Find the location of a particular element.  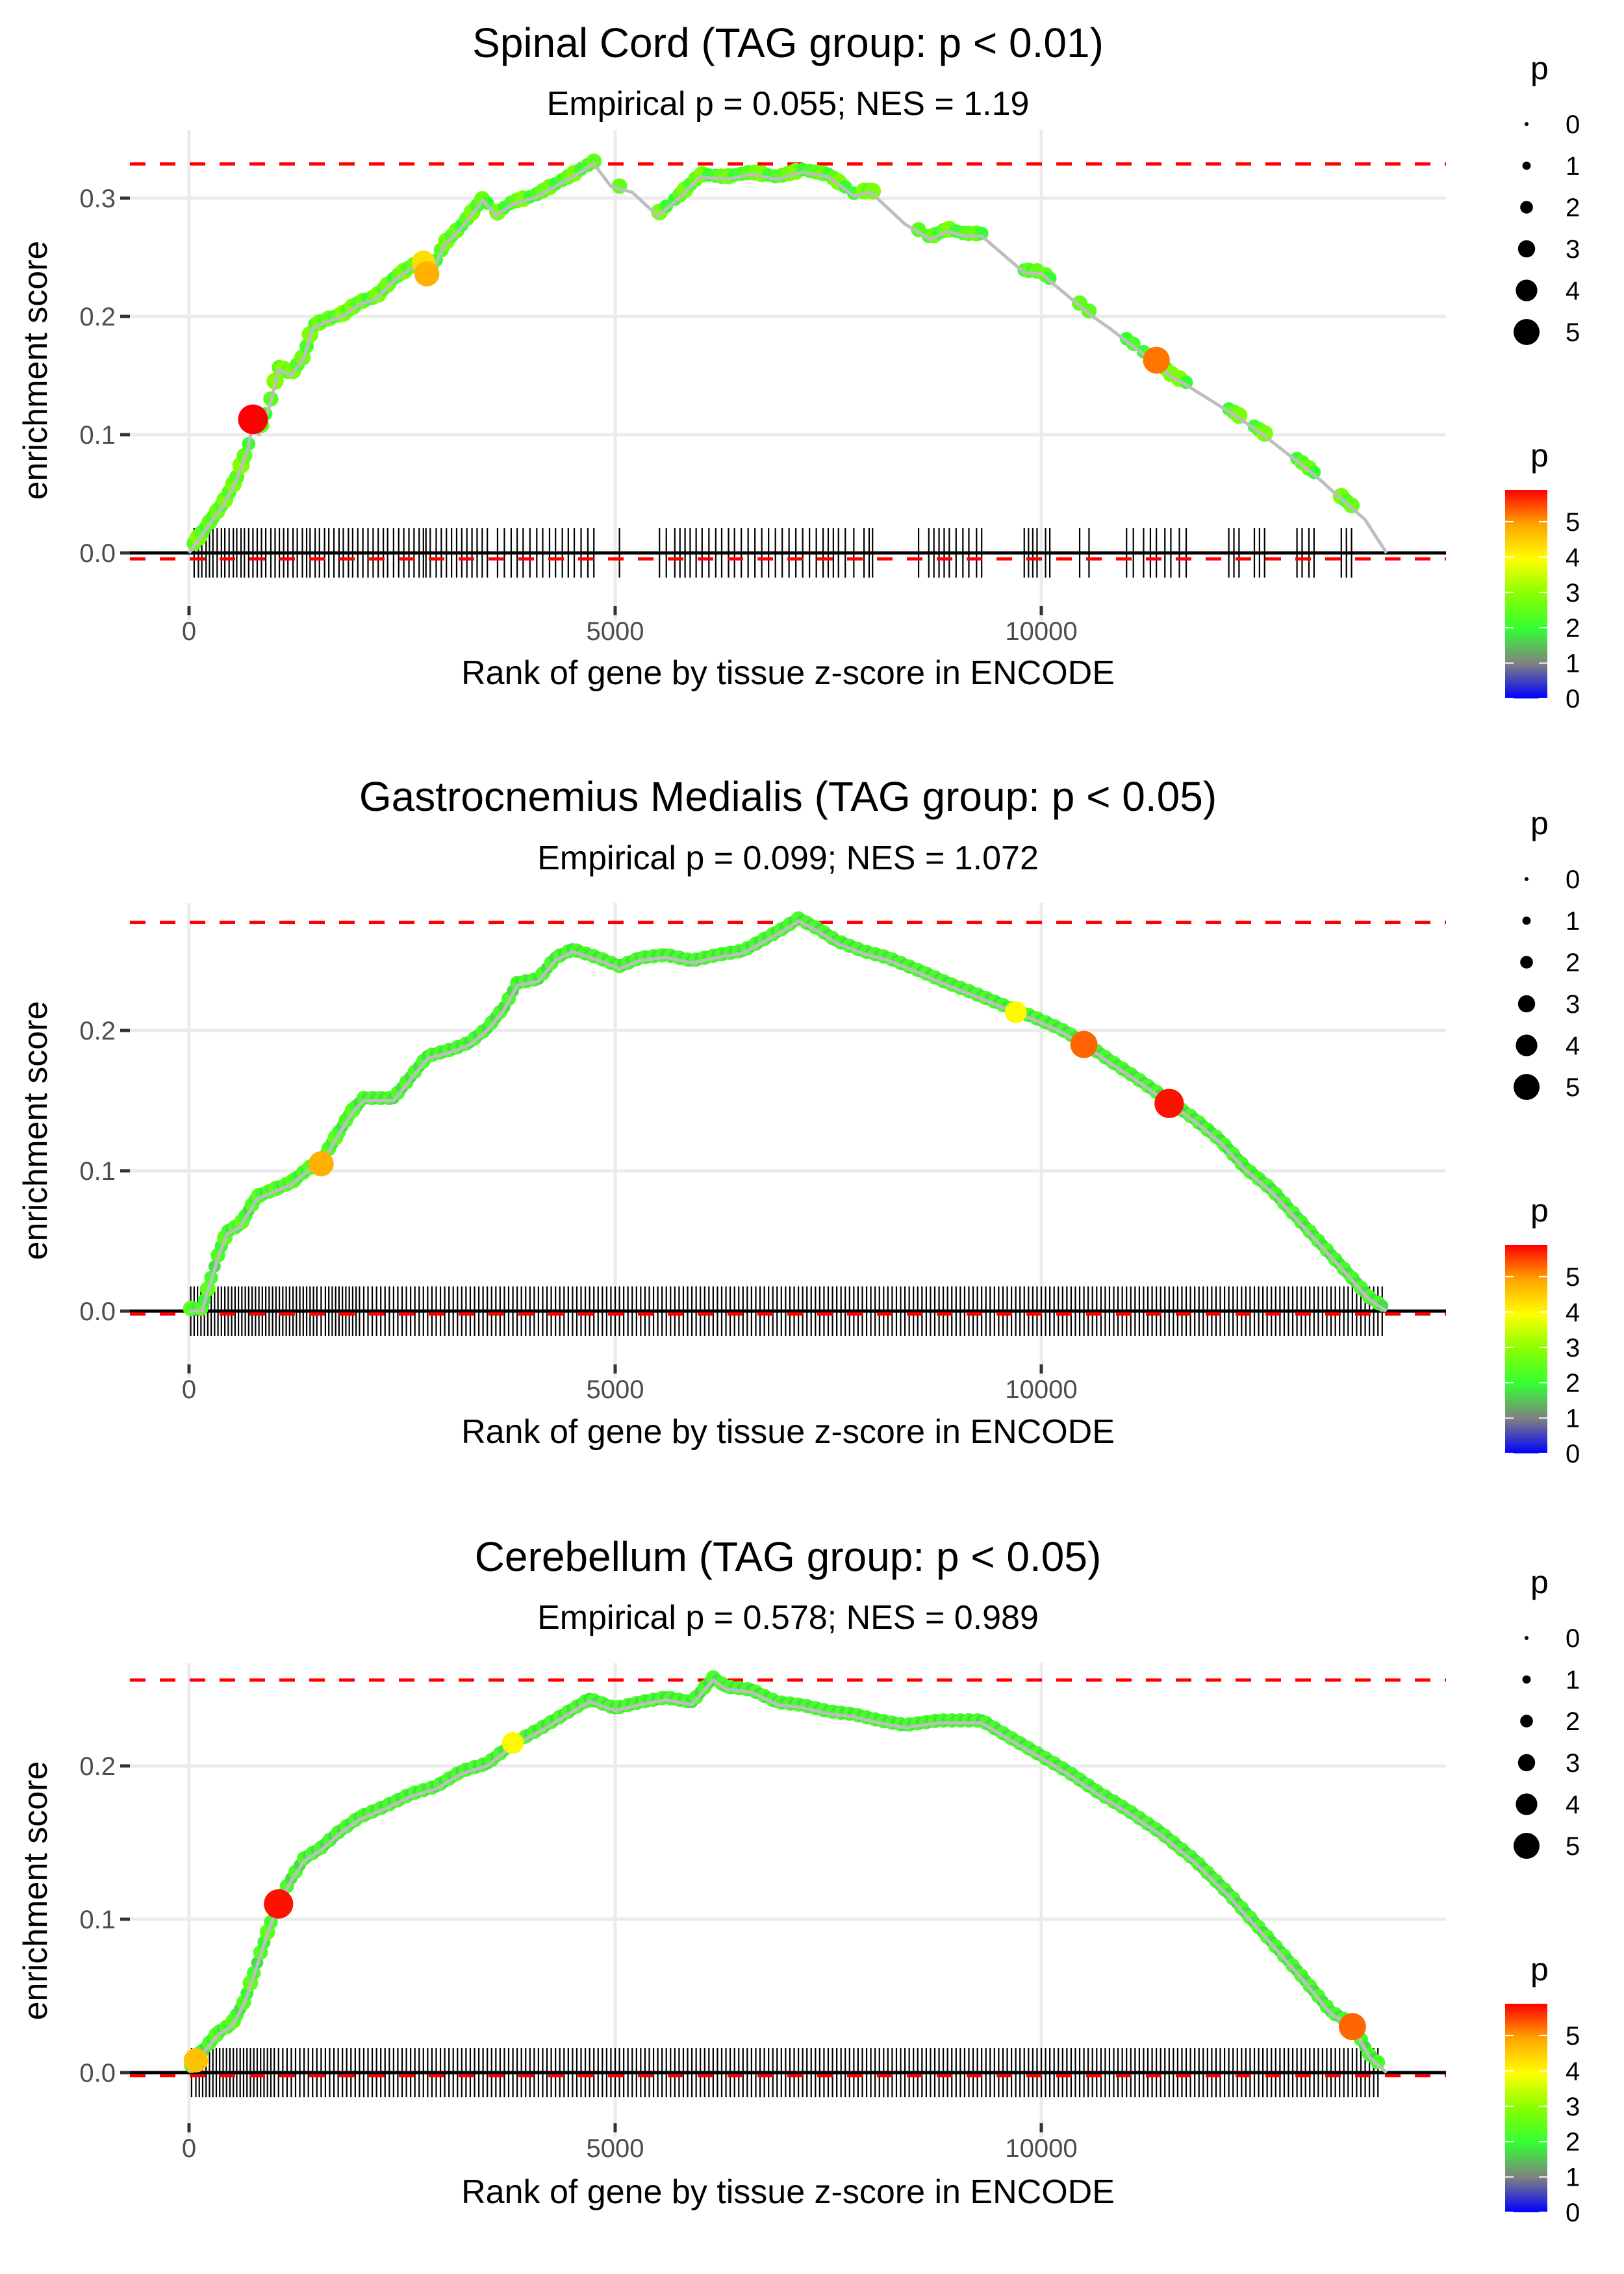

y-tick-label: 0.1 is located at coordinates (97, 435).